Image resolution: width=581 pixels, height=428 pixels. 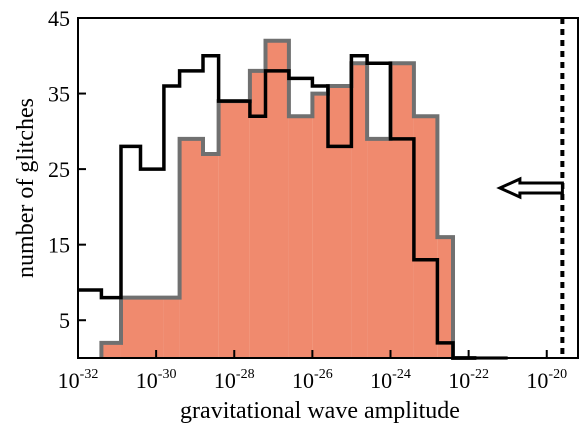 I want to click on x-tick-label: 10-30, so click(x=156, y=380).